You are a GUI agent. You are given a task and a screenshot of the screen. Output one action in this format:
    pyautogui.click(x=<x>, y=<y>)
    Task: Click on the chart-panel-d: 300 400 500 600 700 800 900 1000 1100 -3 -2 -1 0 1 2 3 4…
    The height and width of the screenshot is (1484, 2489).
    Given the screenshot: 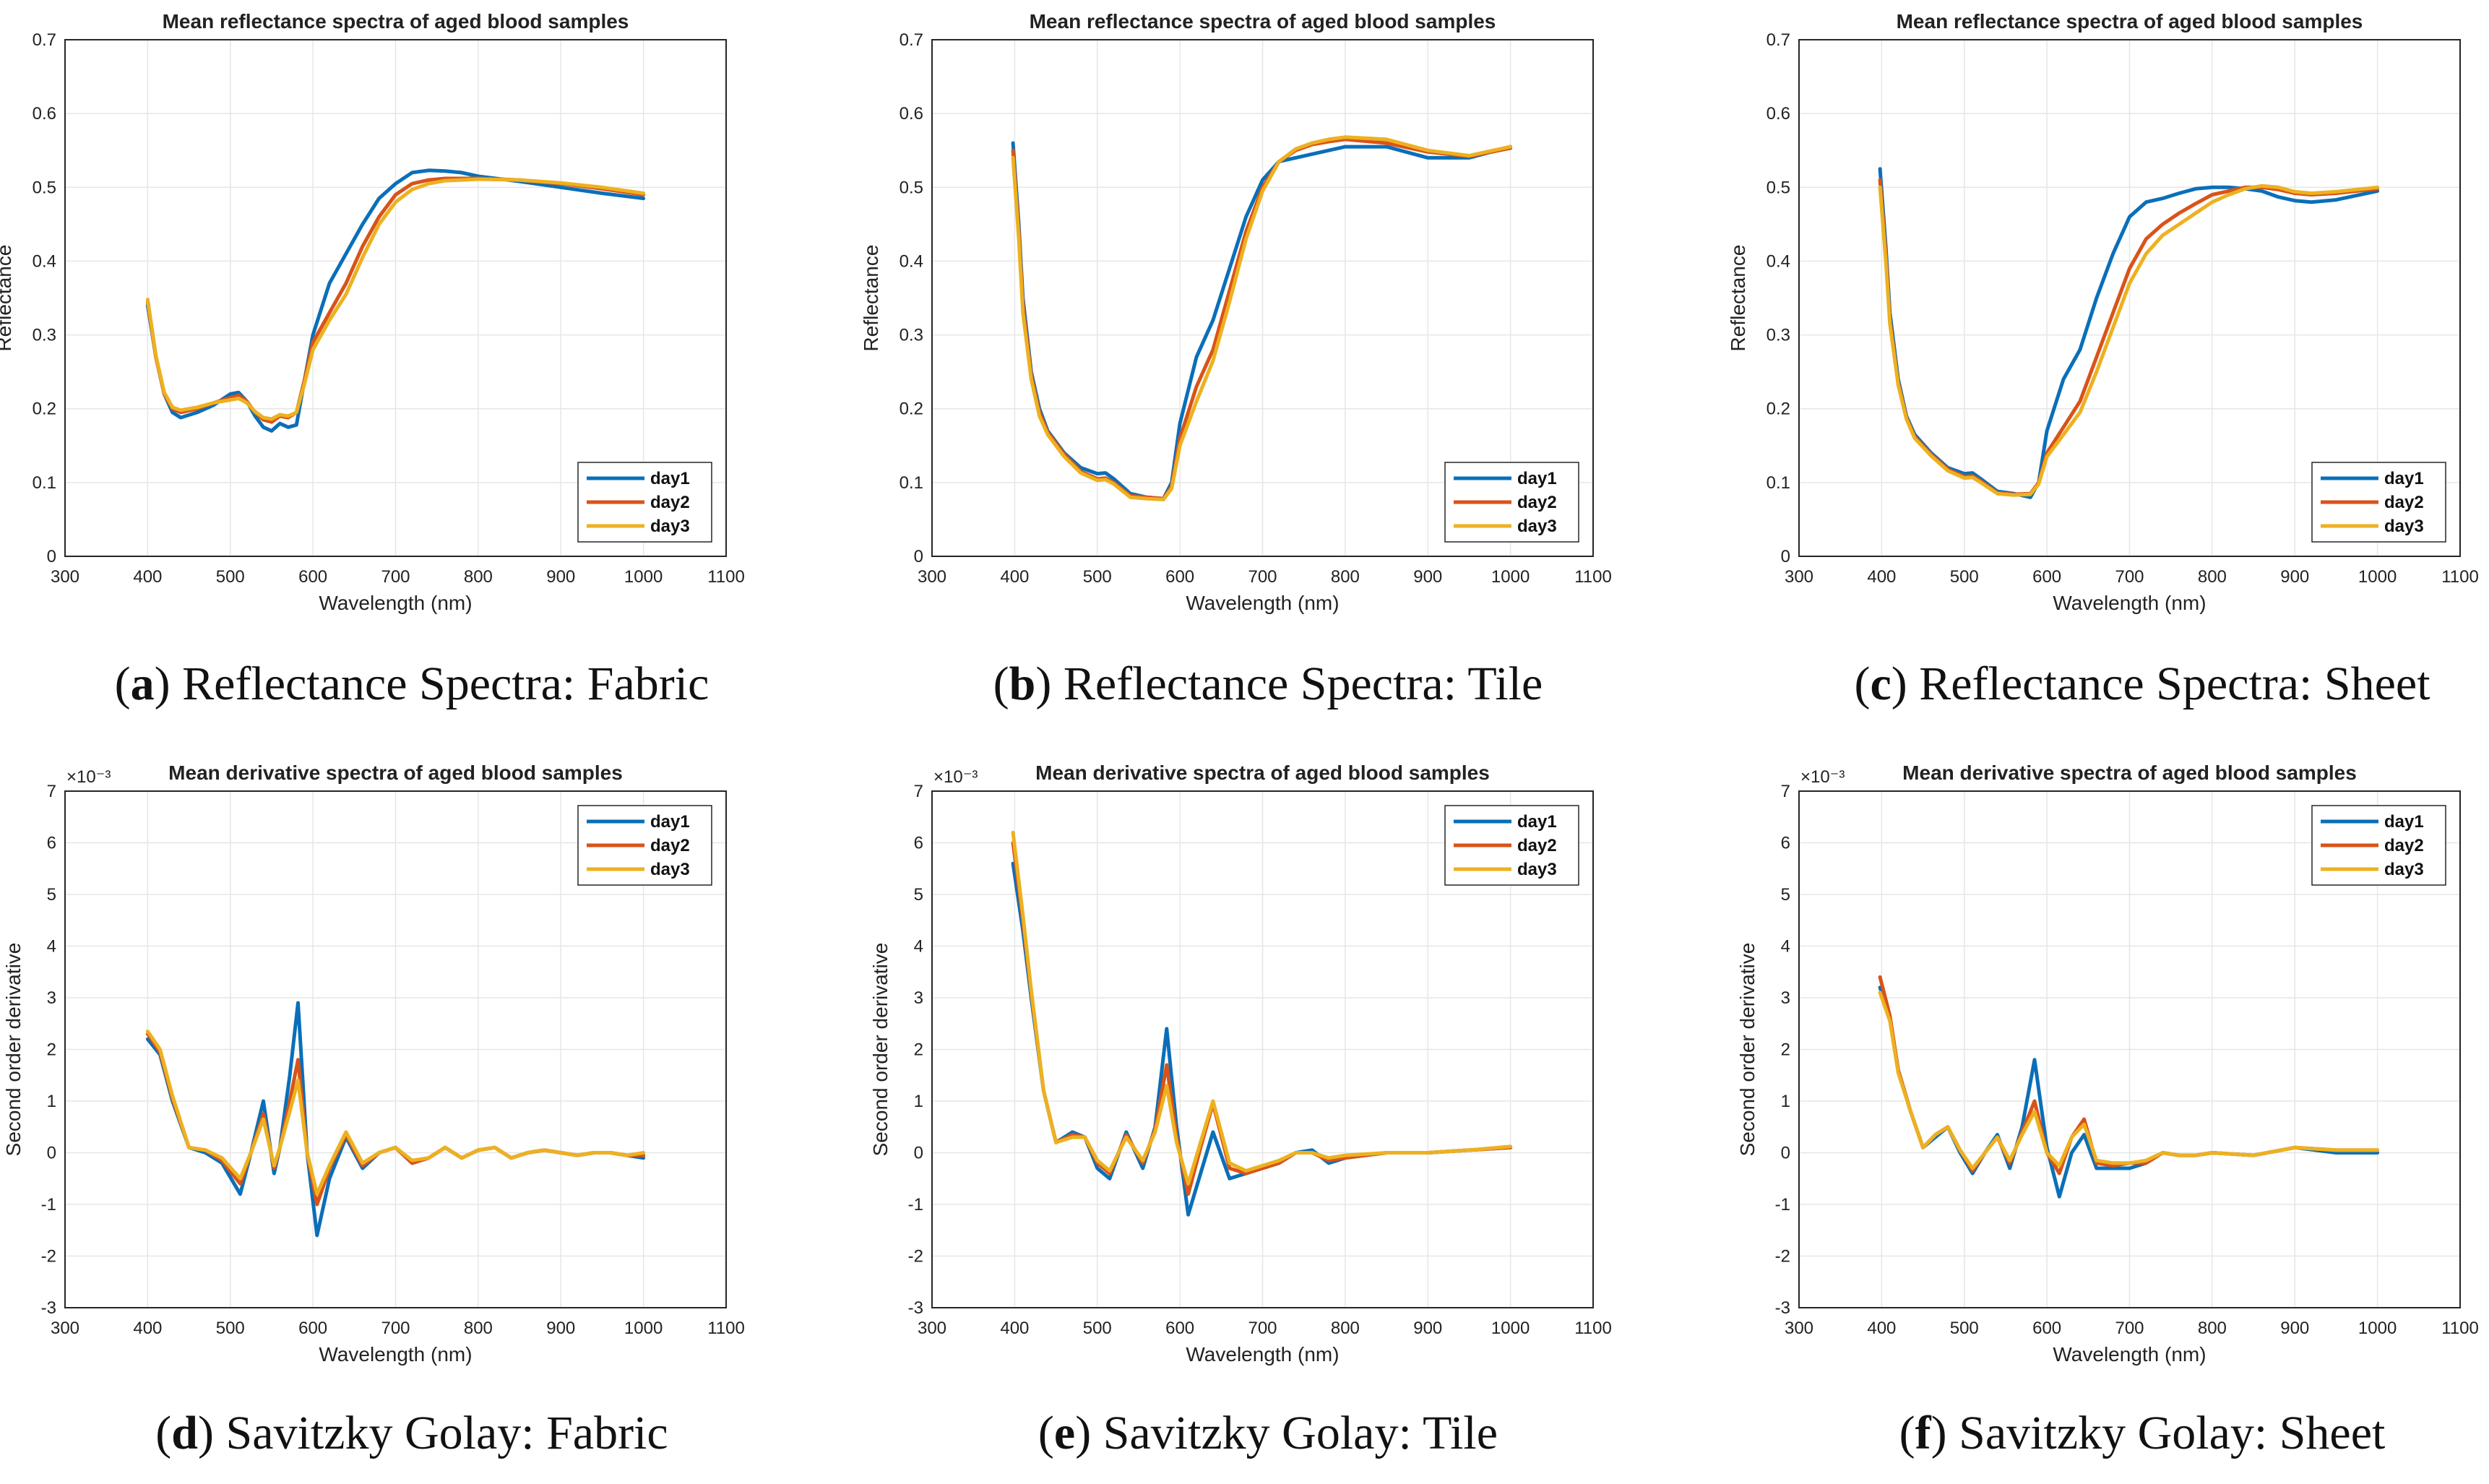 What is the action you would take?
    pyautogui.click(x=373, y=1110)
    